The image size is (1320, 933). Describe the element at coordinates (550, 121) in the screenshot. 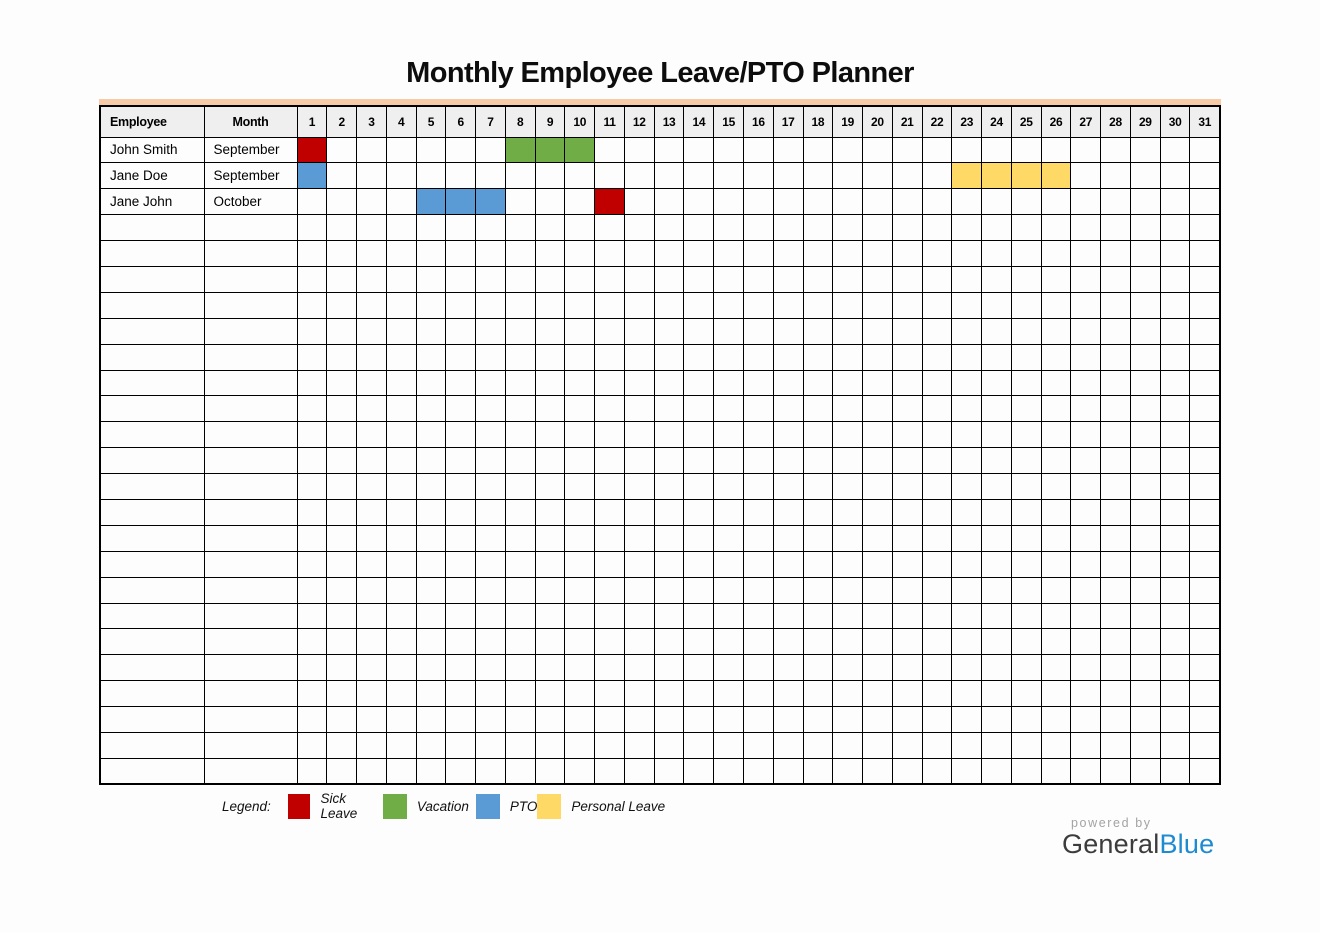

I see `col-header-day-9: 9` at that location.